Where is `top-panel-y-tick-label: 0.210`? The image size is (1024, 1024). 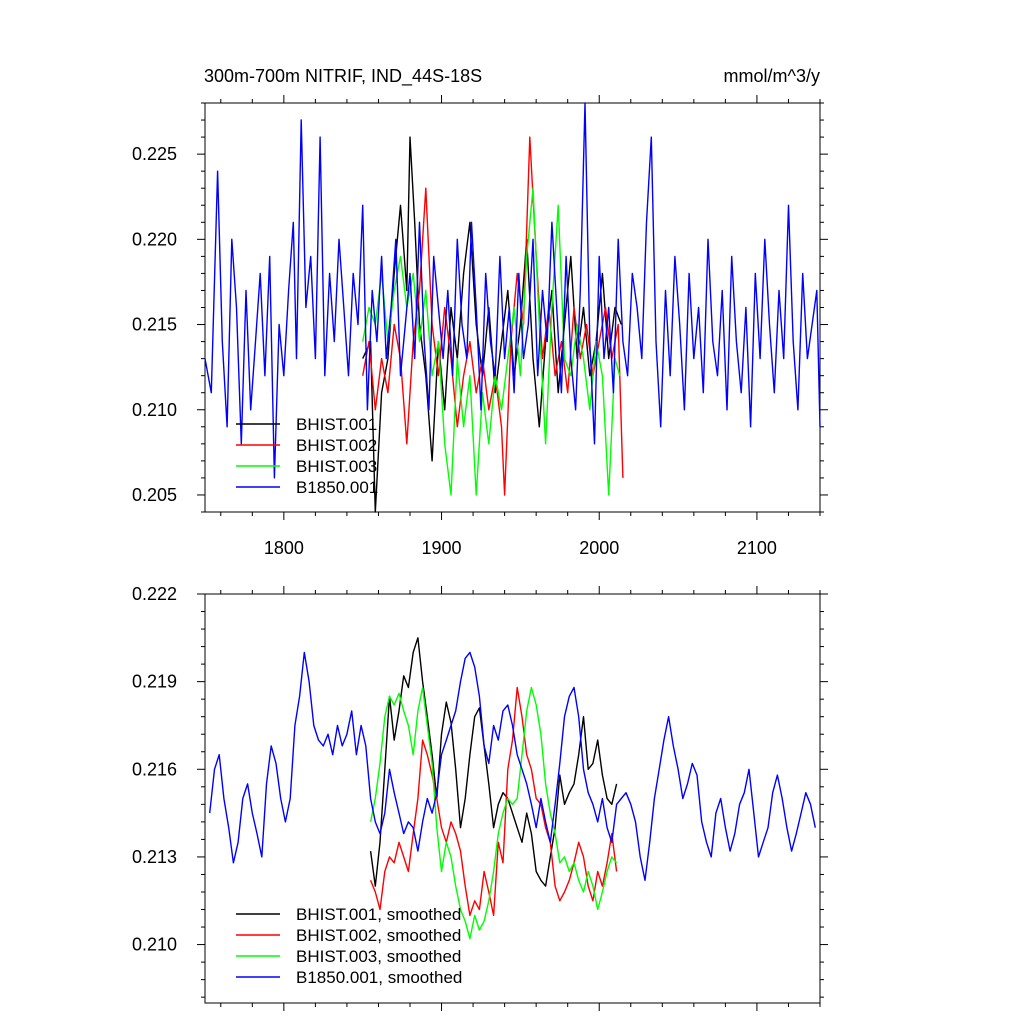 top-panel-y-tick-label: 0.210 is located at coordinates (154, 410).